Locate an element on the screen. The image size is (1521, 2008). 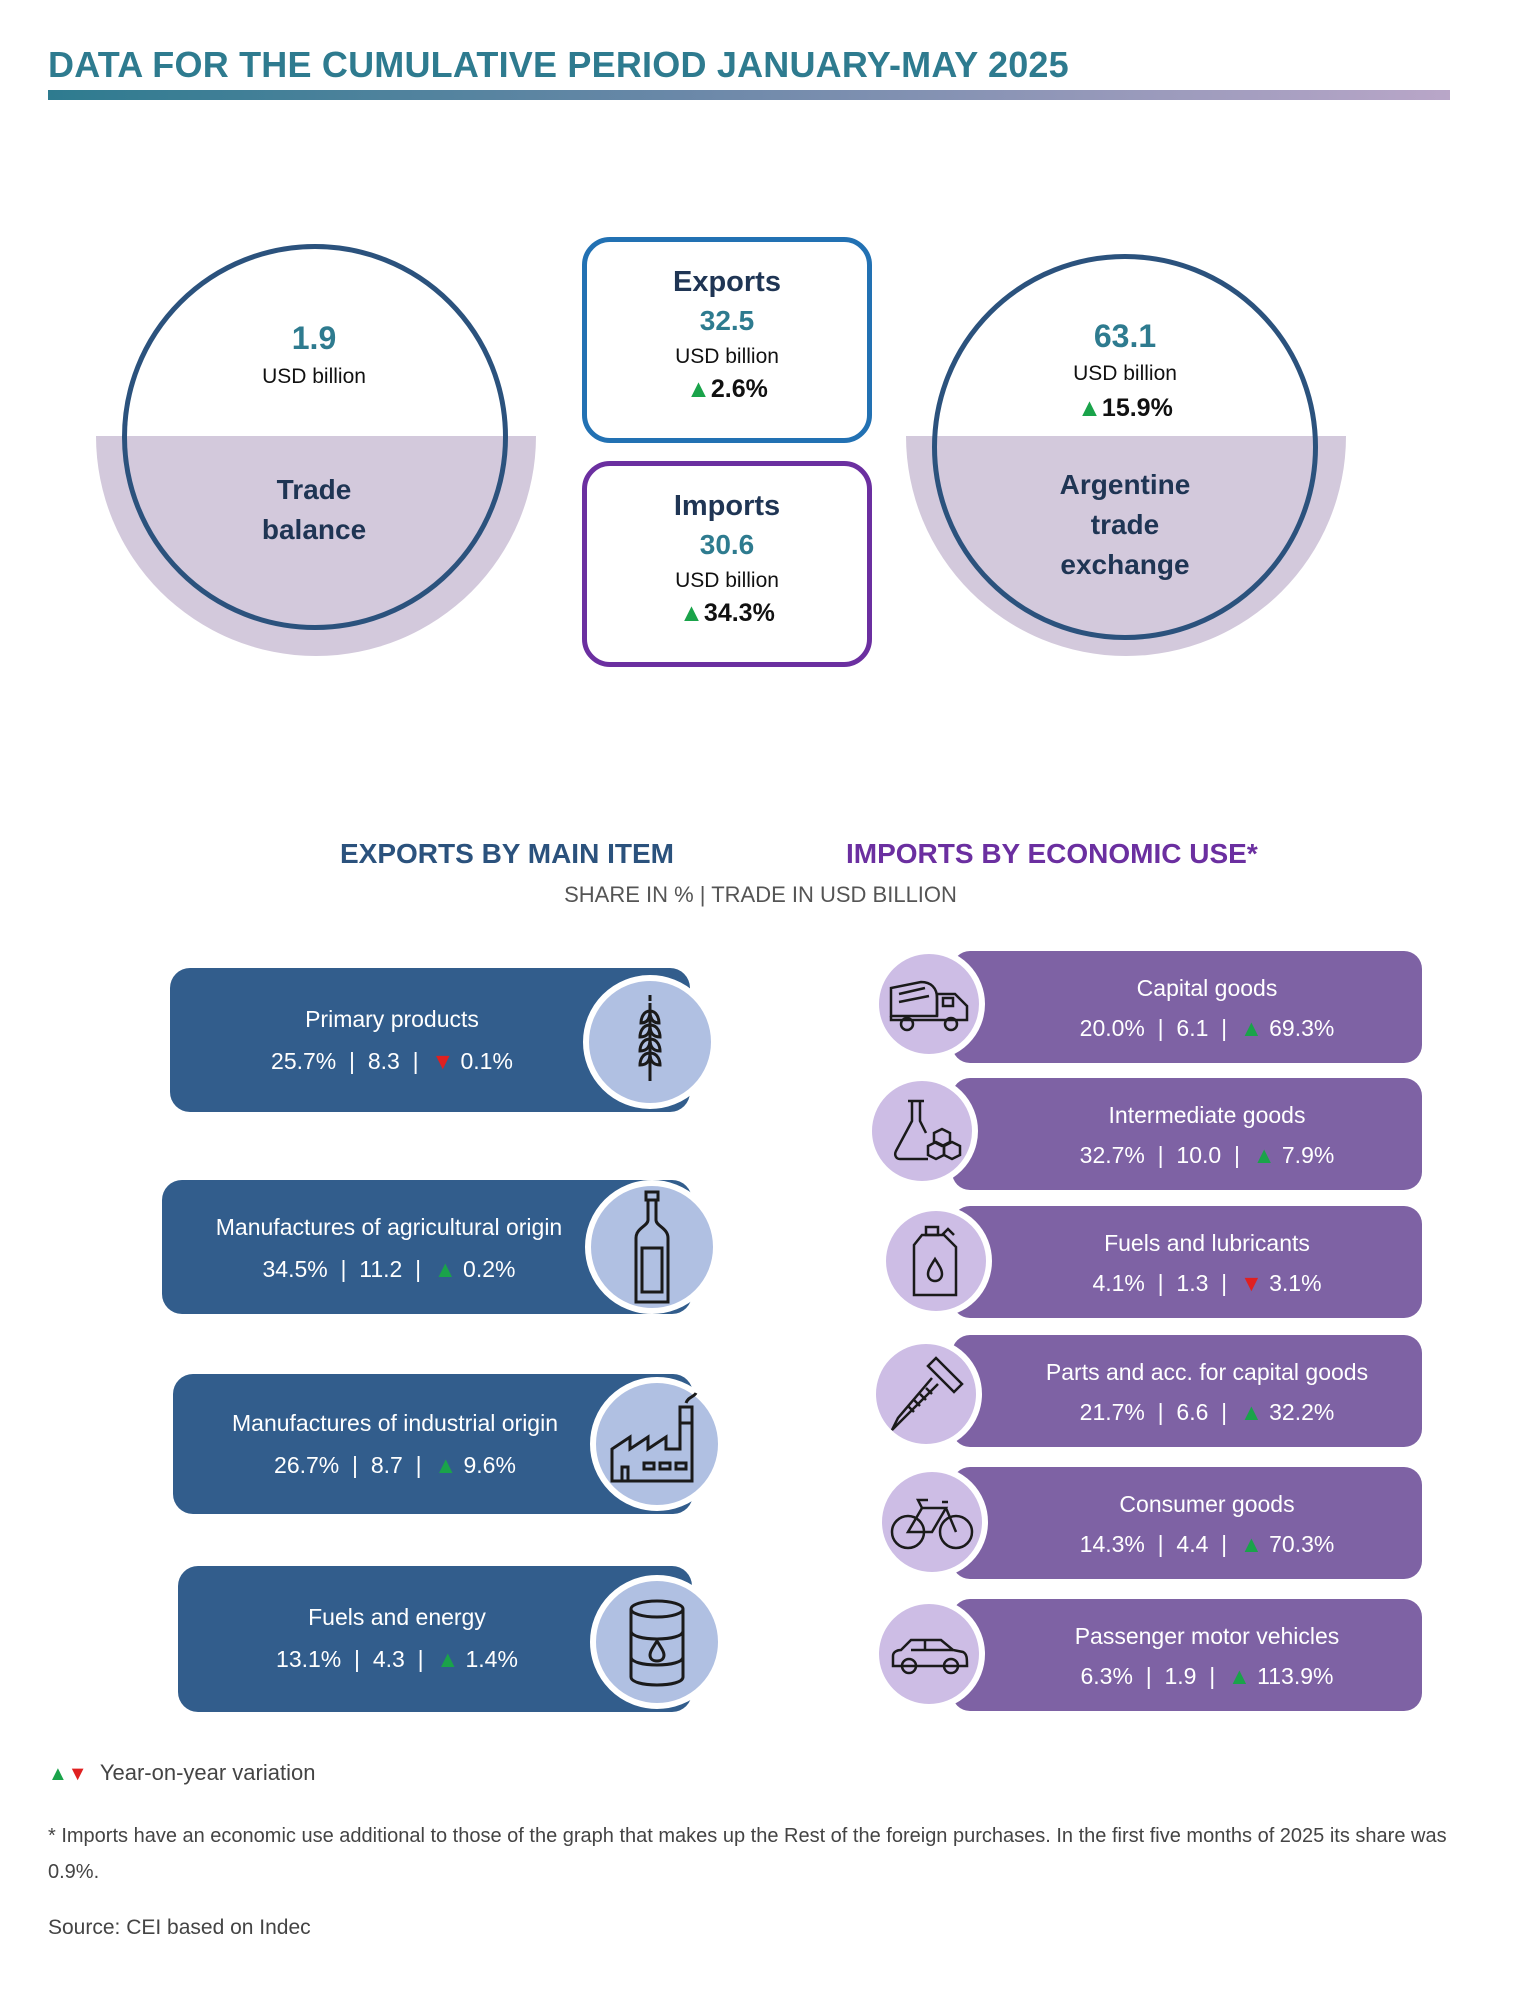
trade-exchange-label: Argentine trade exchange is located at coordinates (1125, 524).